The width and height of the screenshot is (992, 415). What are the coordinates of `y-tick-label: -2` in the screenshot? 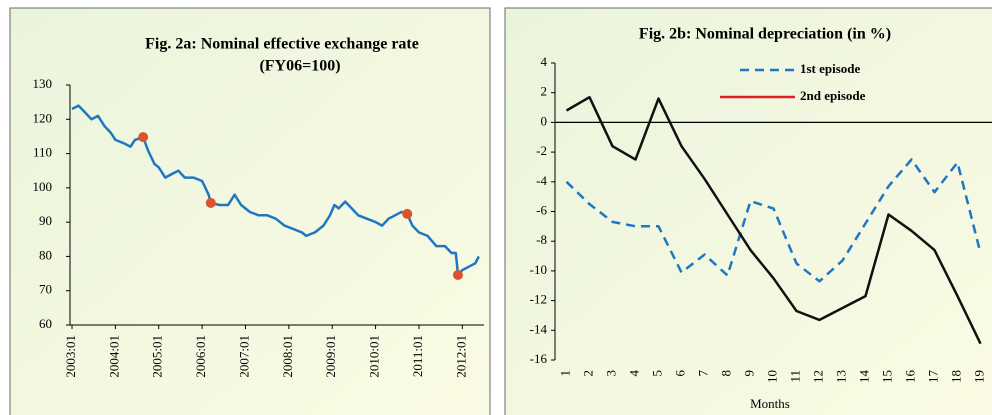 It's located at (541, 150).